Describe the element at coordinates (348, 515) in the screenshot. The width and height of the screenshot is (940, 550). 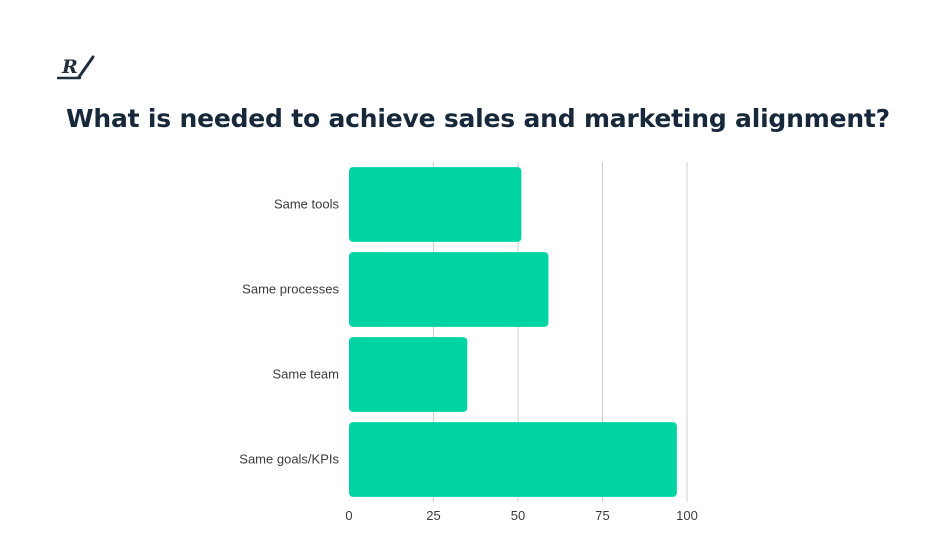
I see `x-tick-label: 0` at that location.